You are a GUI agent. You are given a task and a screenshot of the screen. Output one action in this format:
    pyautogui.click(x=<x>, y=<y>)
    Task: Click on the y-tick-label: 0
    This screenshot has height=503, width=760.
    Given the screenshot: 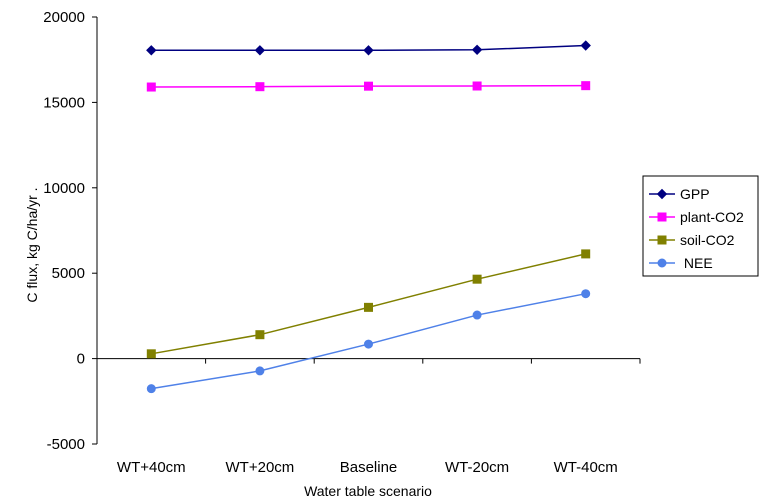 What is the action you would take?
    pyautogui.click(x=81, y=359)
    